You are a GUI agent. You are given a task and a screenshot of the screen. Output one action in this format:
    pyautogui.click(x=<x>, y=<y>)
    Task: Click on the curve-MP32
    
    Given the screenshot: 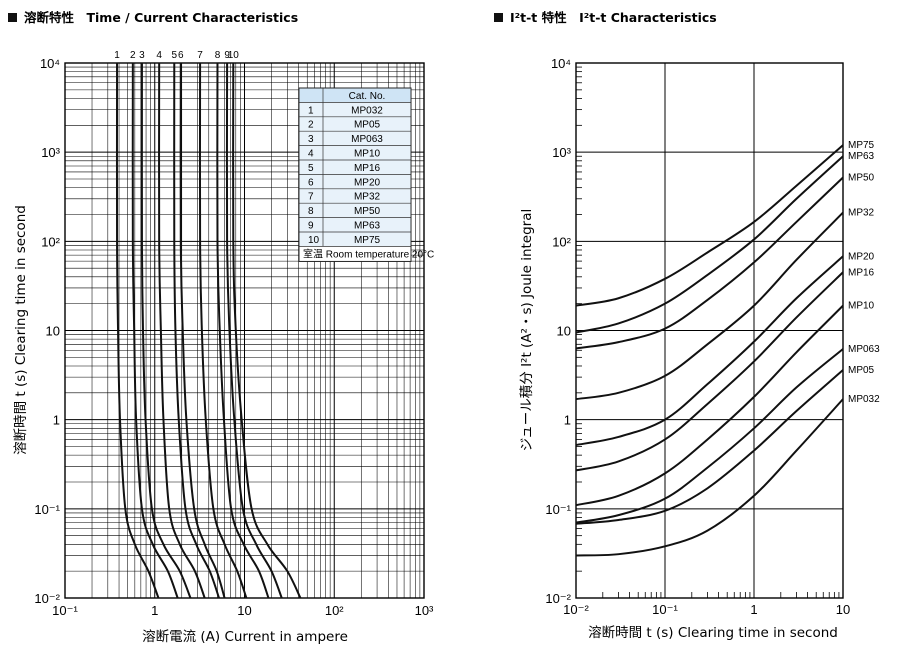 What is the action you would take?
    pyautogui.click(x=709, y=306)
    